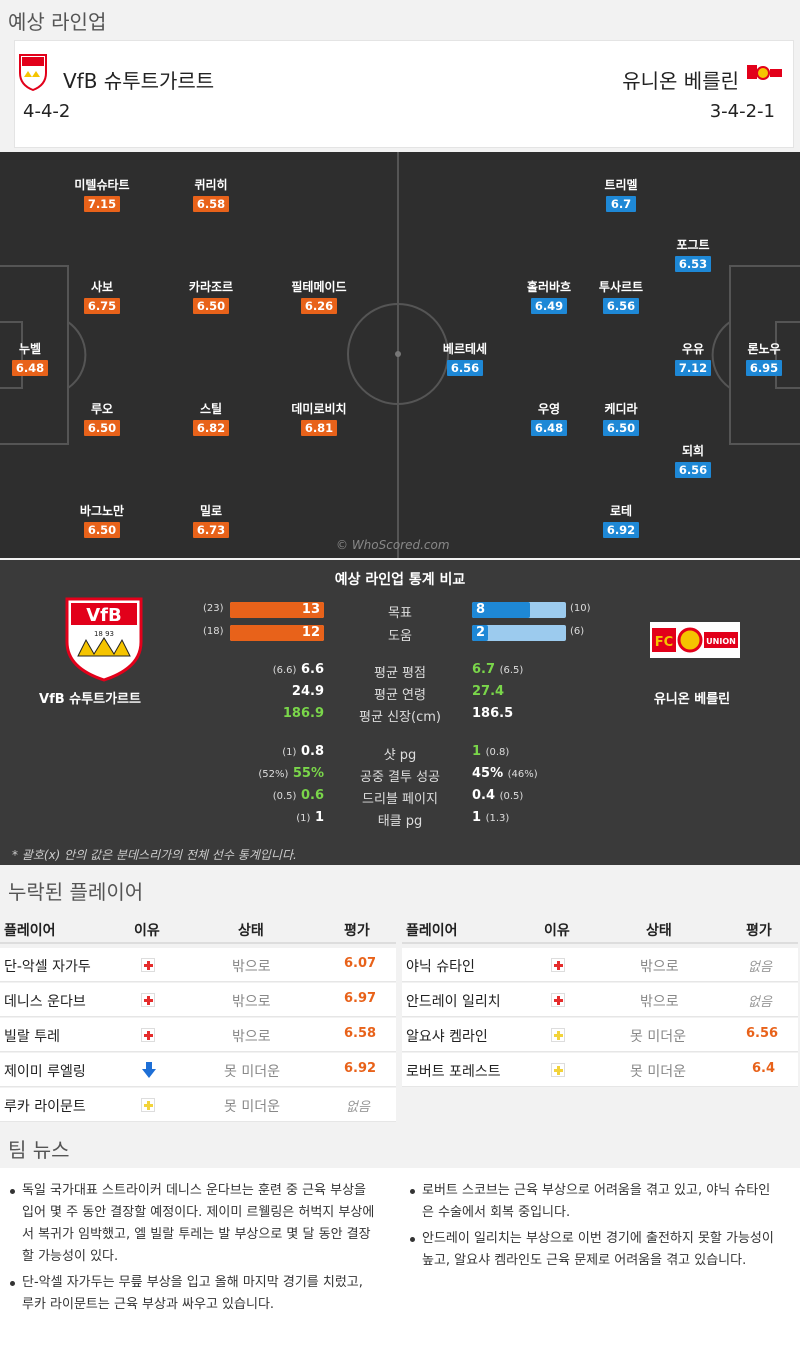 The width and height of the screenshot is (800, 1345). What do you see at coordinates (498, 669) in the screenshot?
I see `away-stat-value: 6.7 (6.5)` at bounding box center [498, 669].